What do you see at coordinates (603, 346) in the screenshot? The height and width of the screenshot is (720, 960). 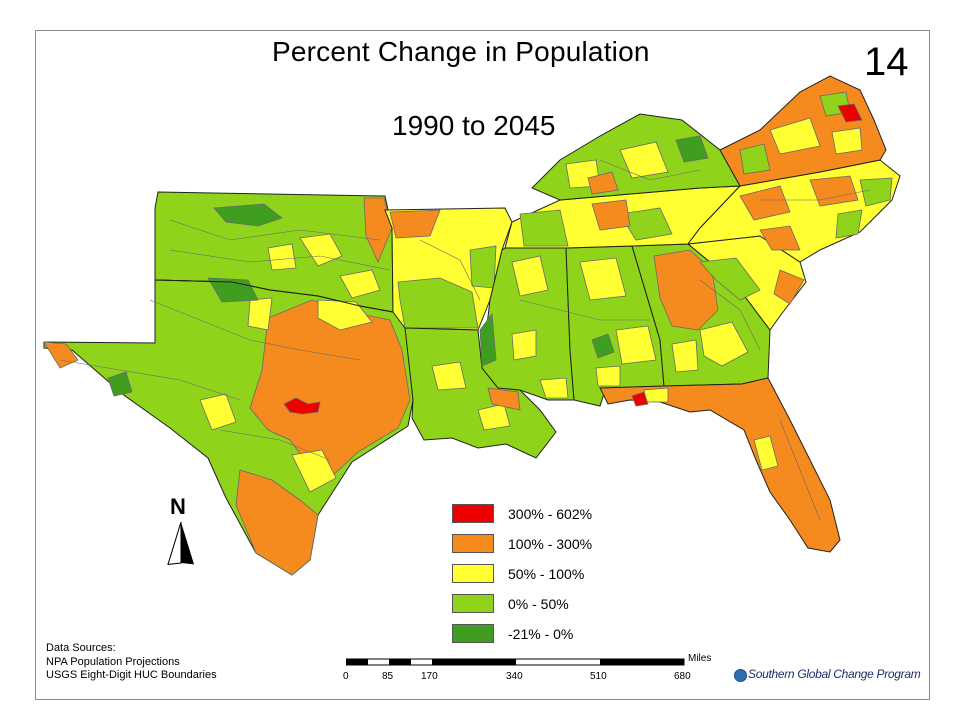 I see `region-al-dark` at bounding box center [603, 346].